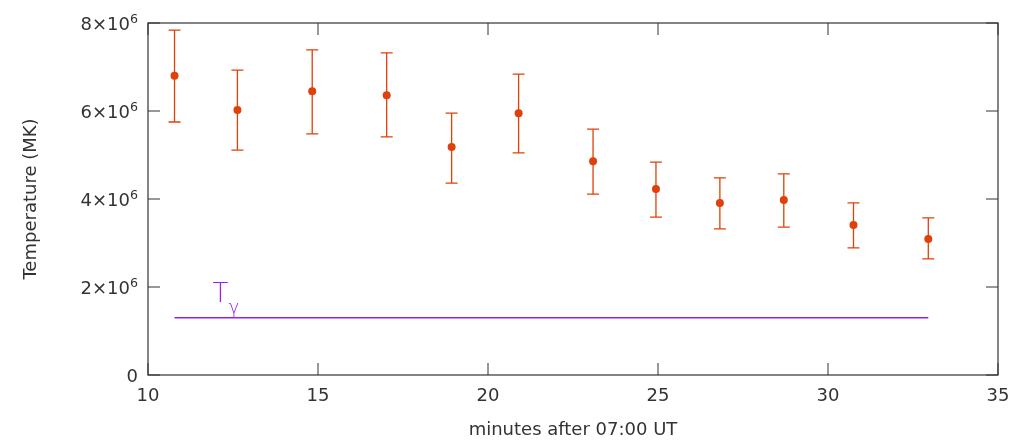 The image size is (1021, 442). What do you see at coordinates (318, 394) in the screenshot?
I see `x-tick-label: 15` at bounding box center [318, 394].